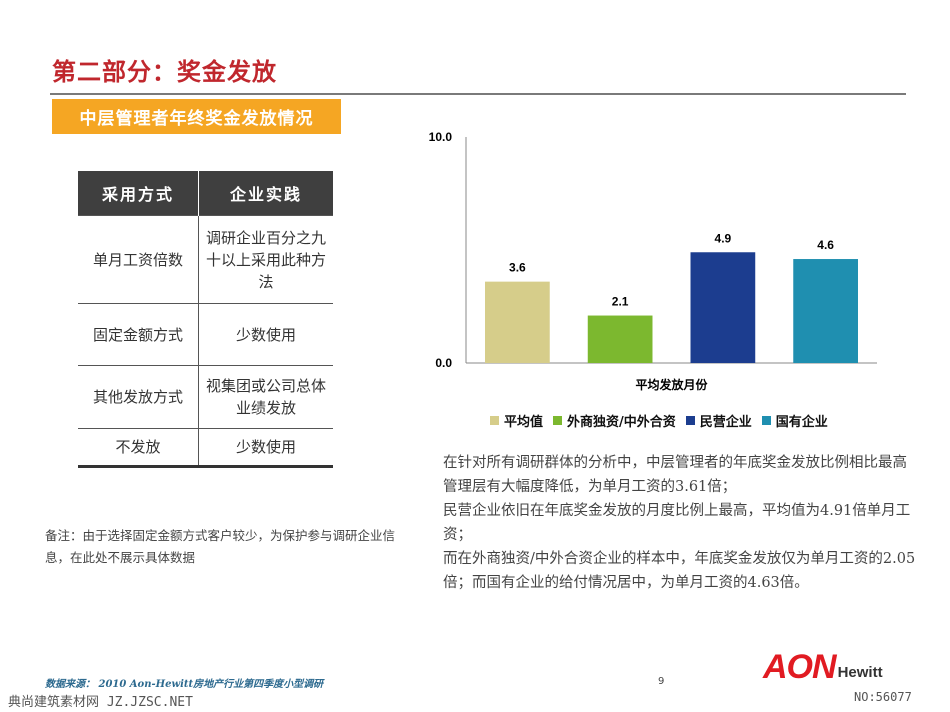  Describe the element at coordinates (883, 697) in the screenshot. I see `watermark-id: NO:56077` at that location.